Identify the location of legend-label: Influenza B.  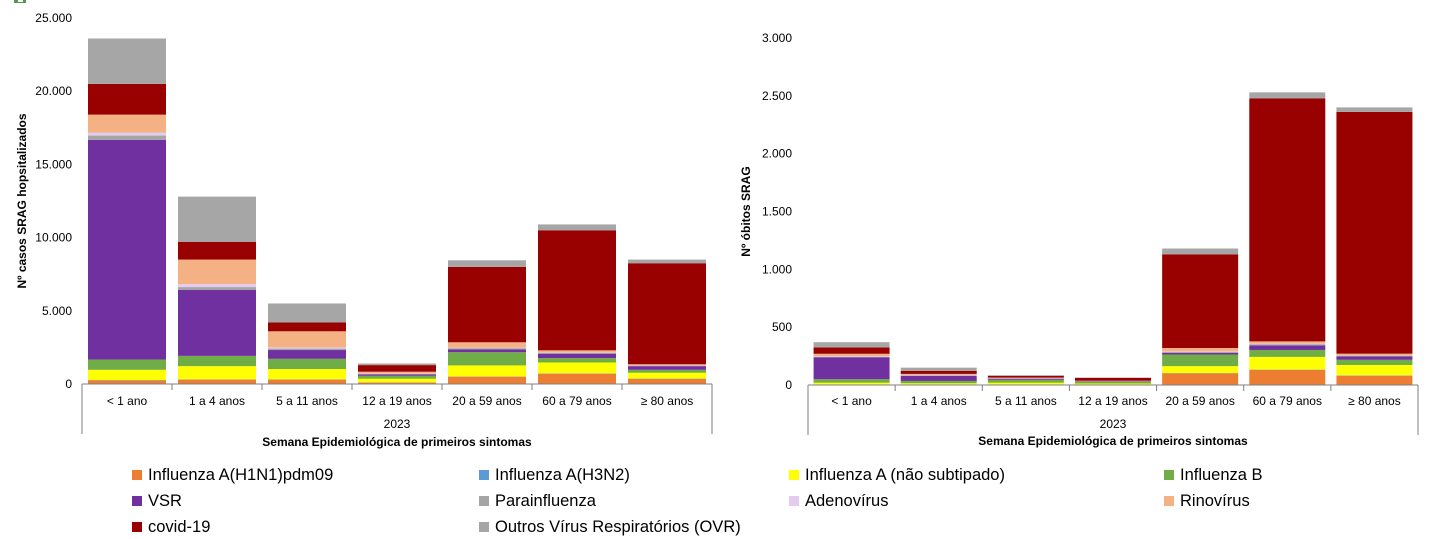
(1221, 475).